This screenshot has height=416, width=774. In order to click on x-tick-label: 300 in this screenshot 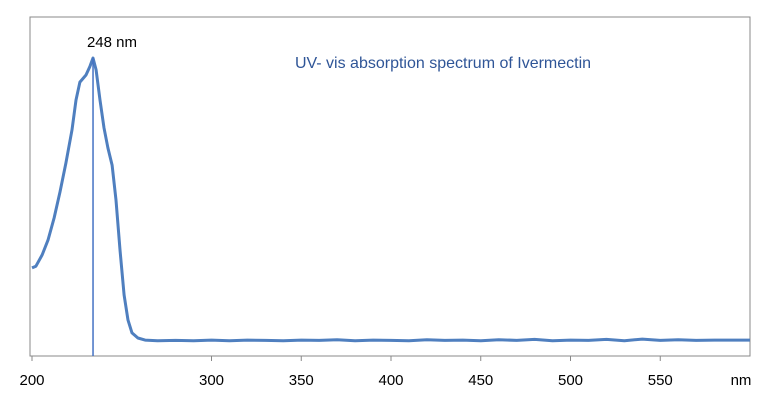, I will do `click(211, 380)`.